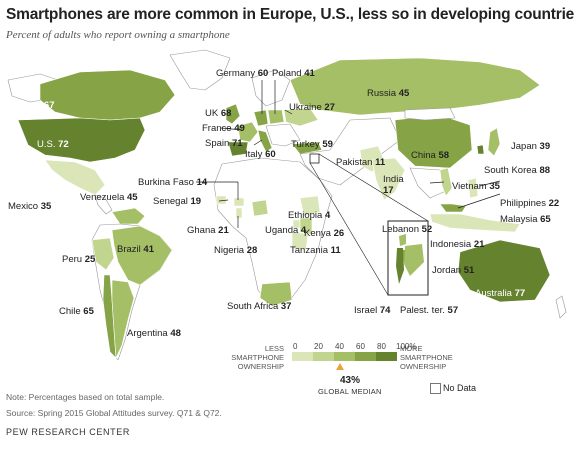 This screenshot has height=449, width=574. Describe the element at coordinates (429, 310) in the screenshot. I see `label-palestinian-territories: Palest. ter. 57` at that location.